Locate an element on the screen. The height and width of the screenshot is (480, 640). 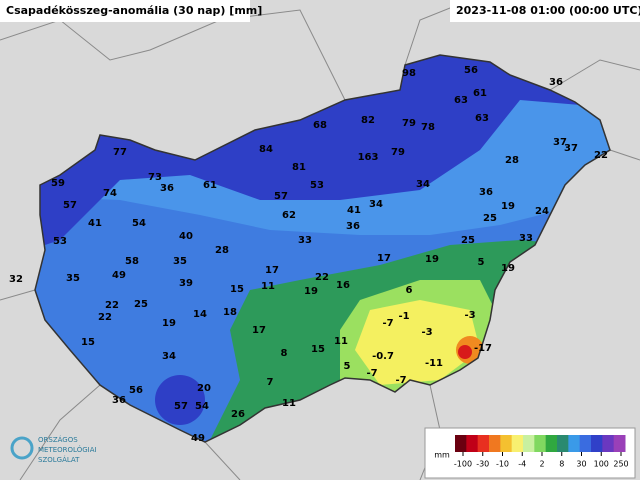
station-value: 7 is located at coordinates (270, 382).